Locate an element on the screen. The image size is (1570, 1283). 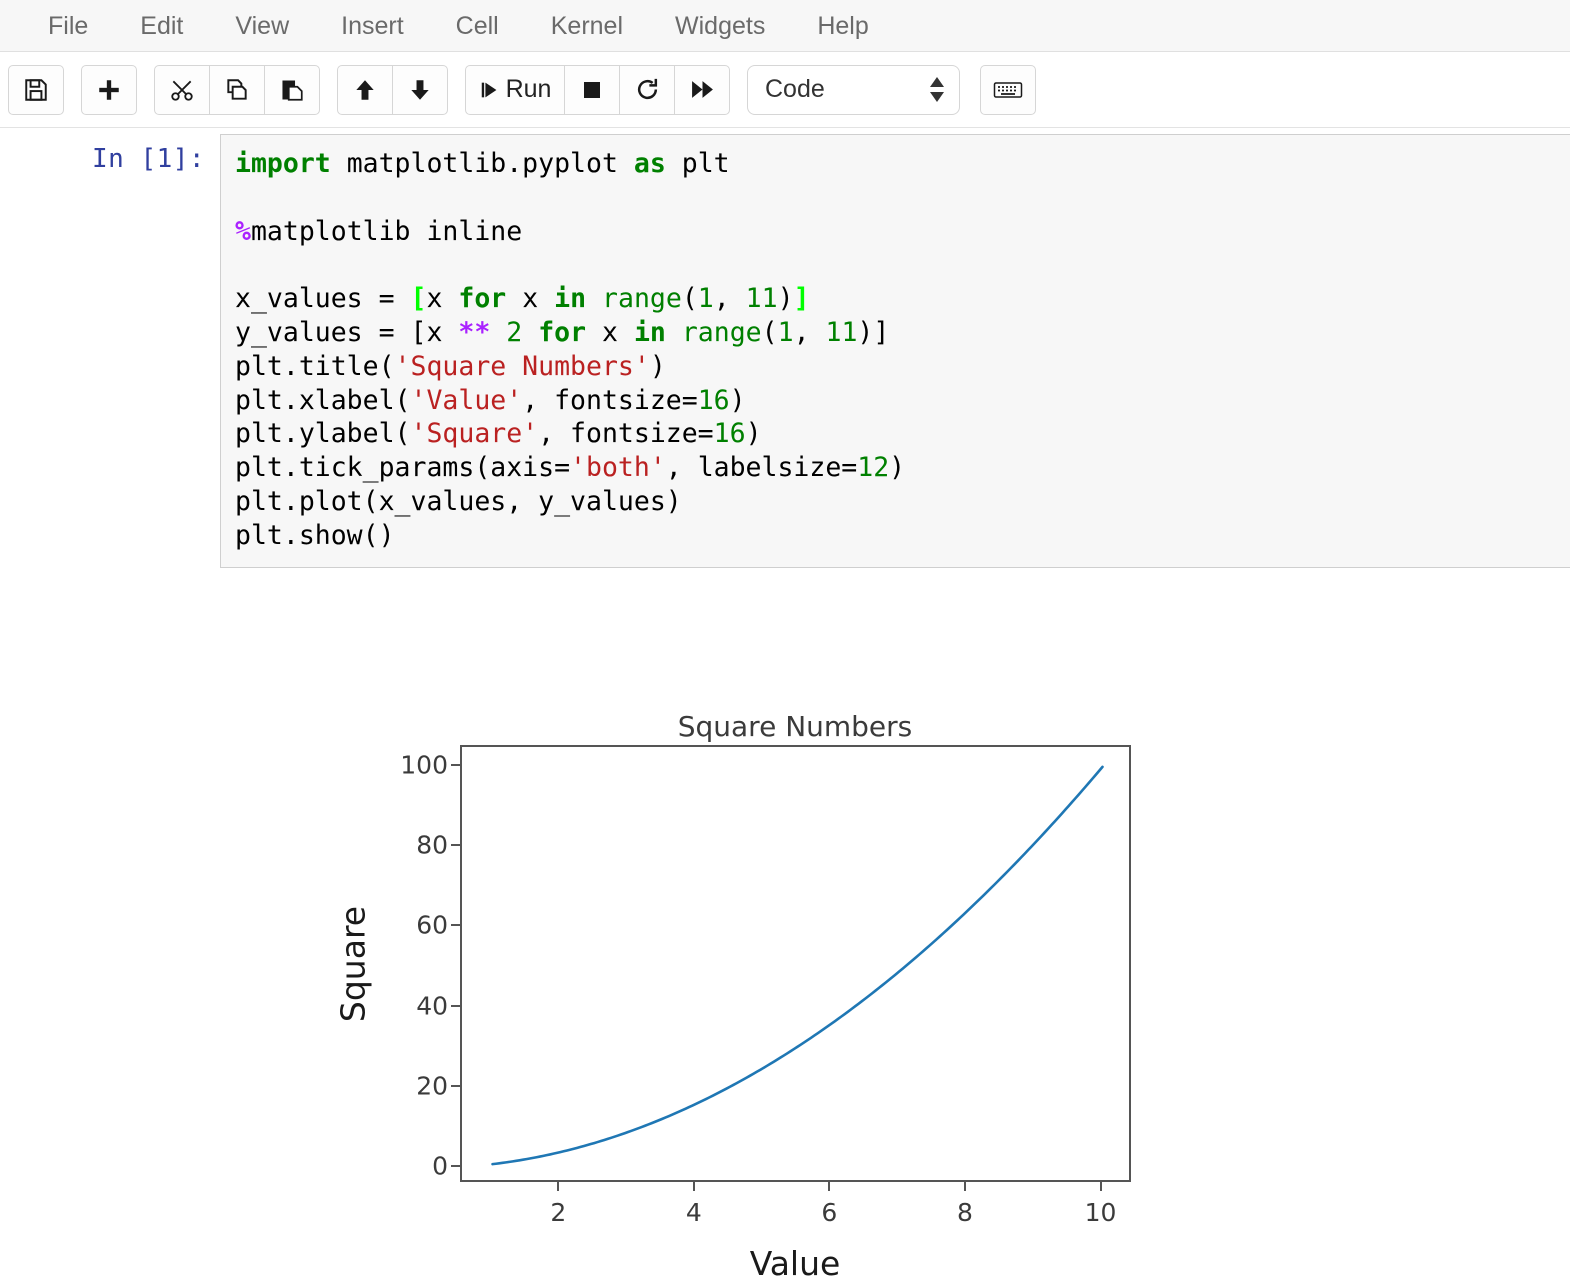
paste-button is located at coordinates (292, 89).